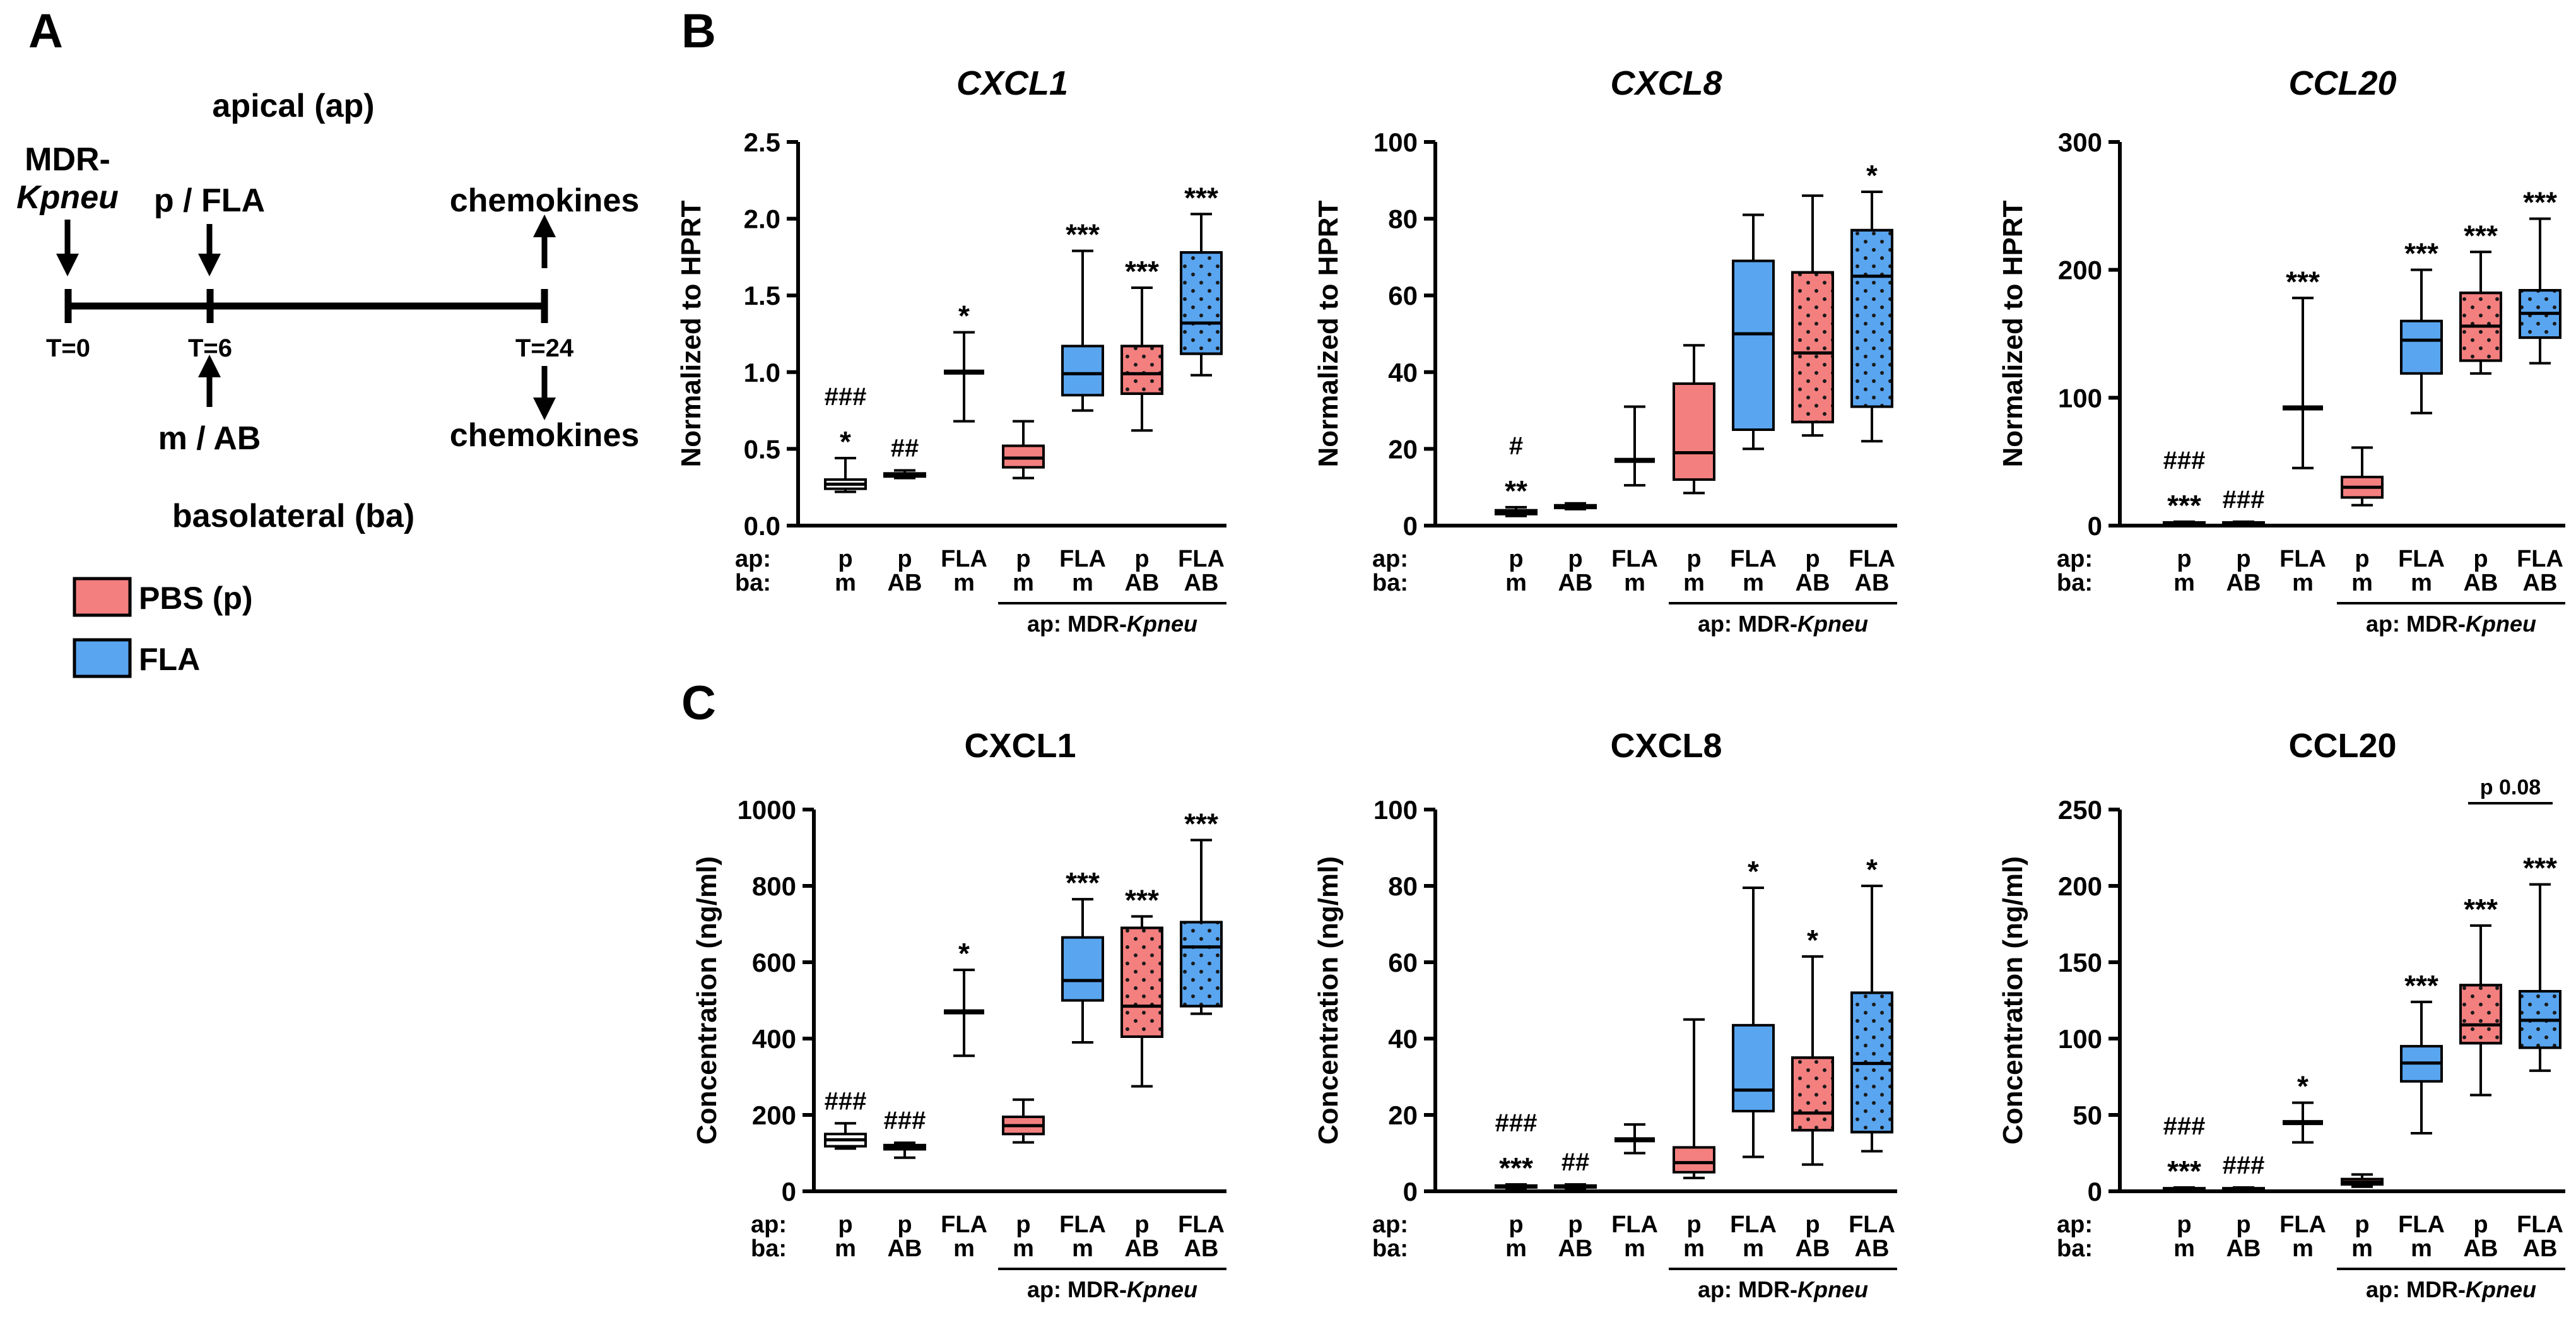 This screenshot has width=2576, height=1320. Describe the element at coordinates (1666, 746) in the screenshot. I see `chart-title: CXCL8` at that location.